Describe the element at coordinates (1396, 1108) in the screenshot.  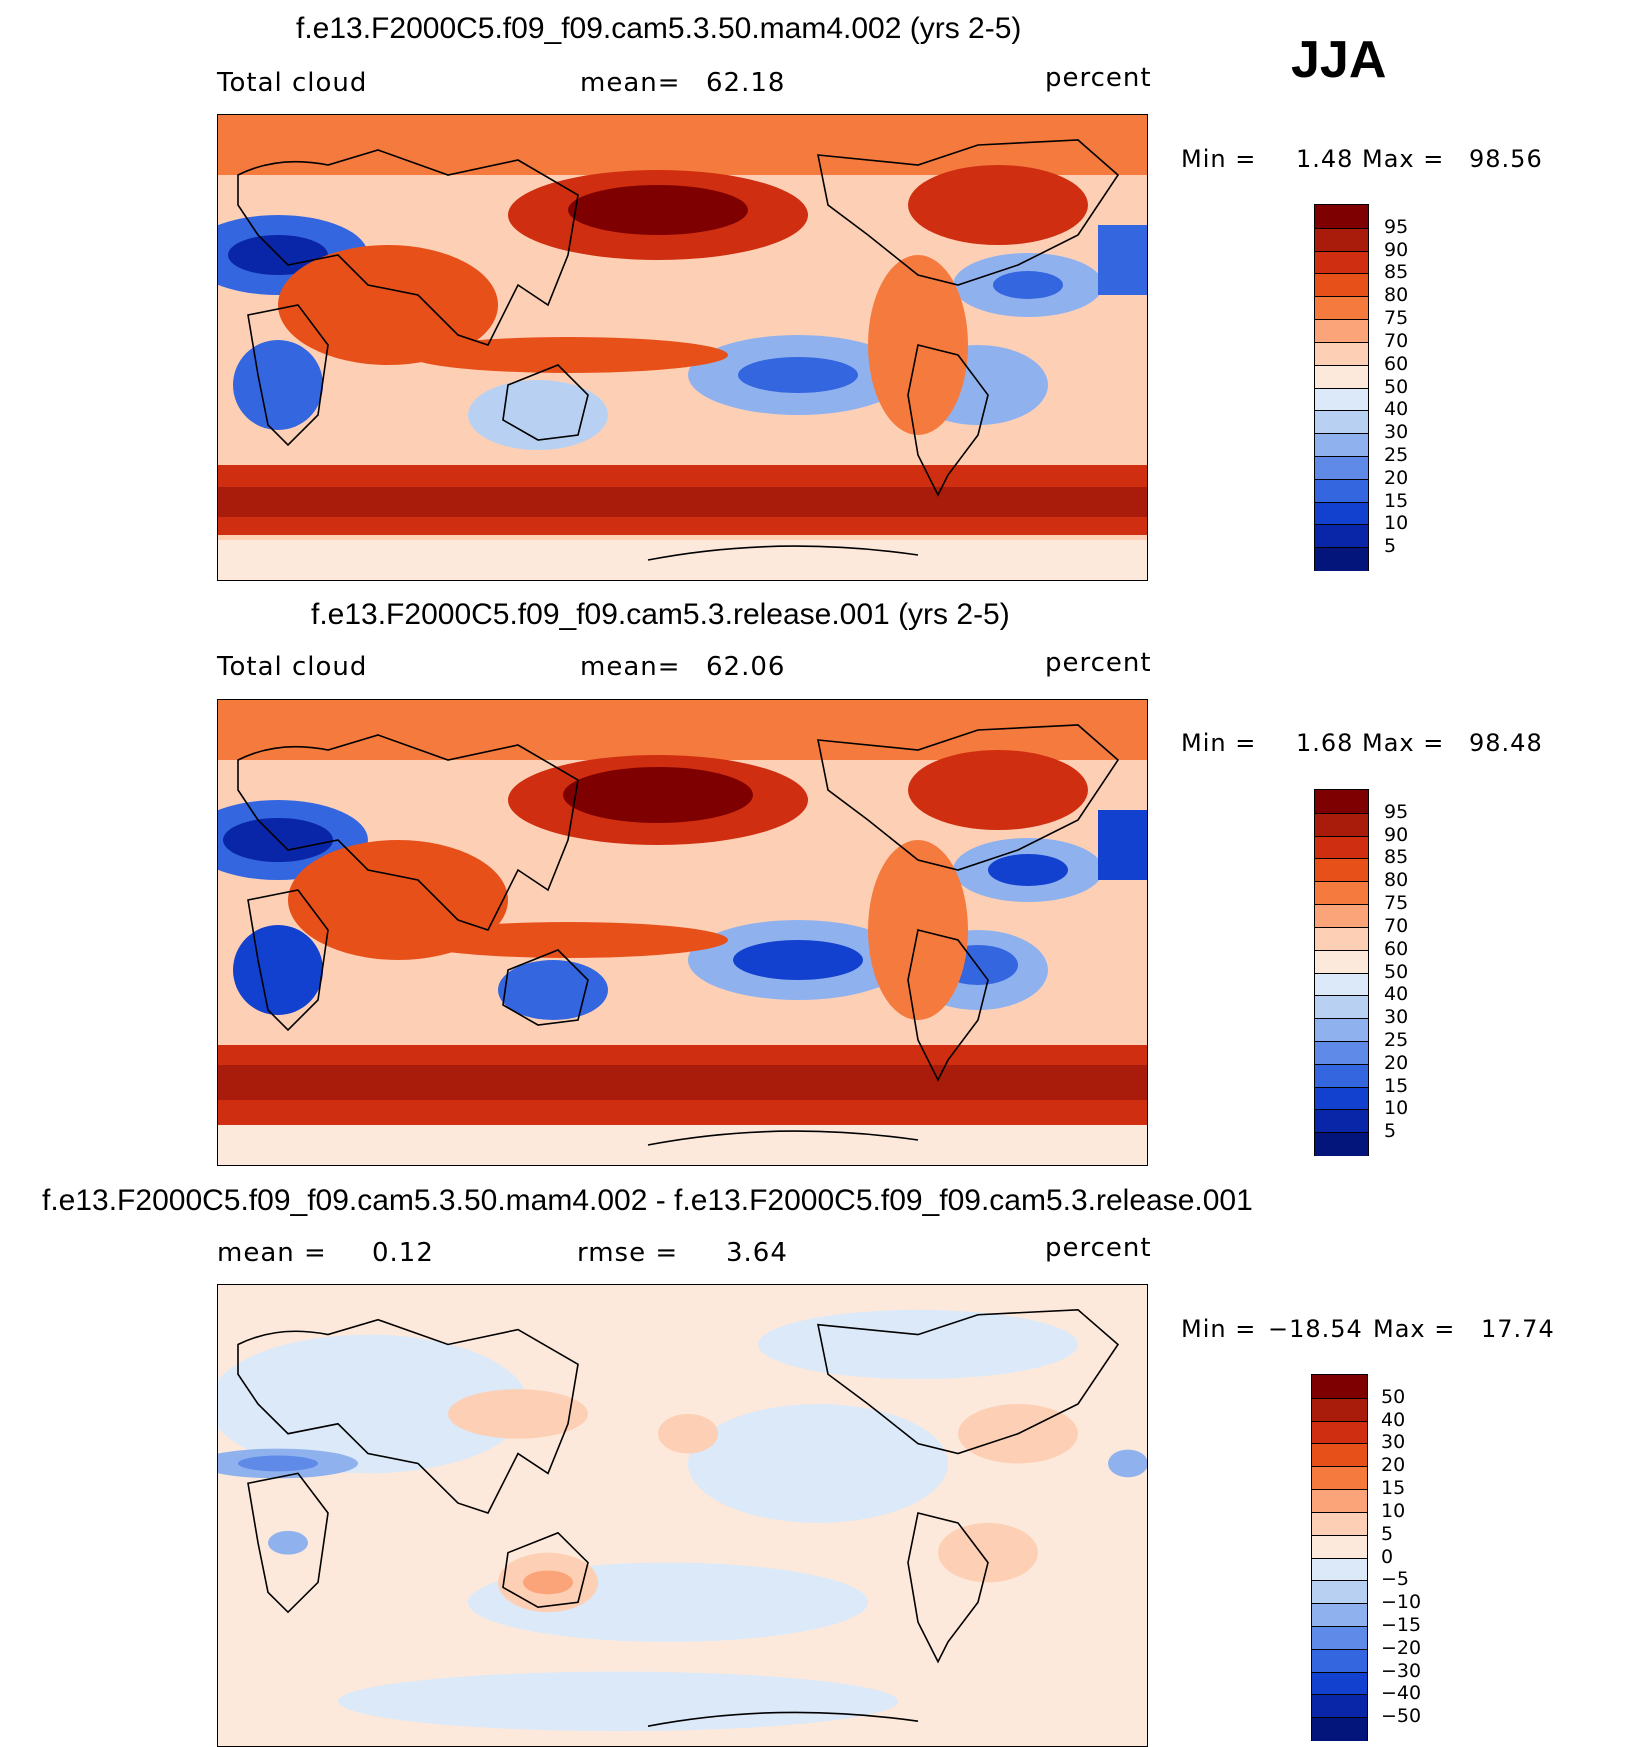
I see `panel-middle-colorbar-label: 10` at that location.